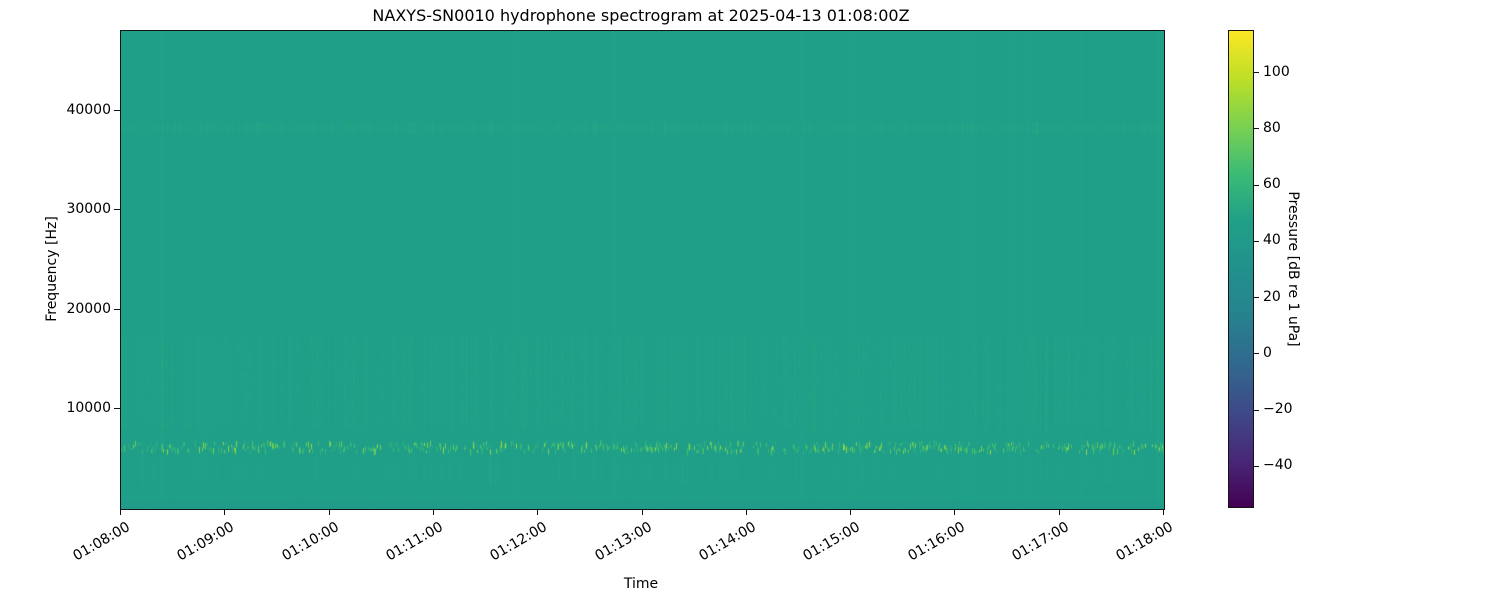 Image resolution: width=1500 pixels, height=600 pixels. Describe the element at coordinates (101, 542) in the screenshot. I see `x-tick-label: 01:08:00` at that location.